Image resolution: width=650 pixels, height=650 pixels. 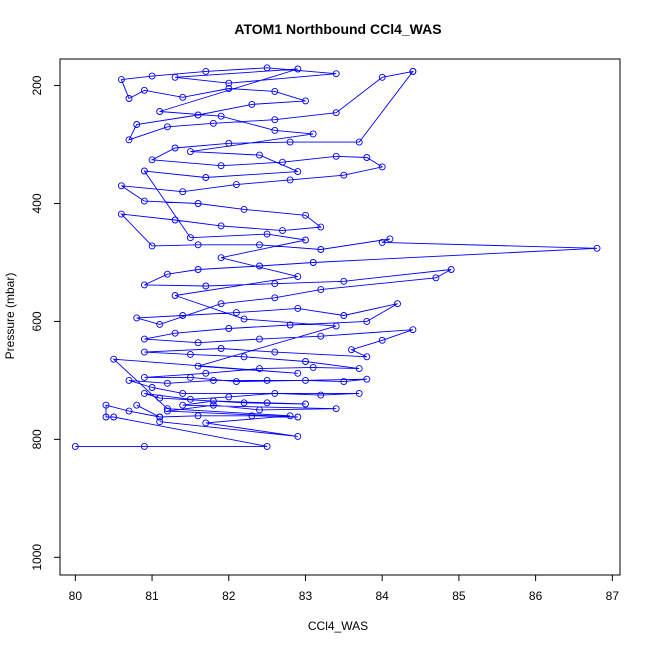 What do you see at coordinates (37, 203) in the screenshot?
I see `y-tick-label: 400` at bounding box center [37, 203].